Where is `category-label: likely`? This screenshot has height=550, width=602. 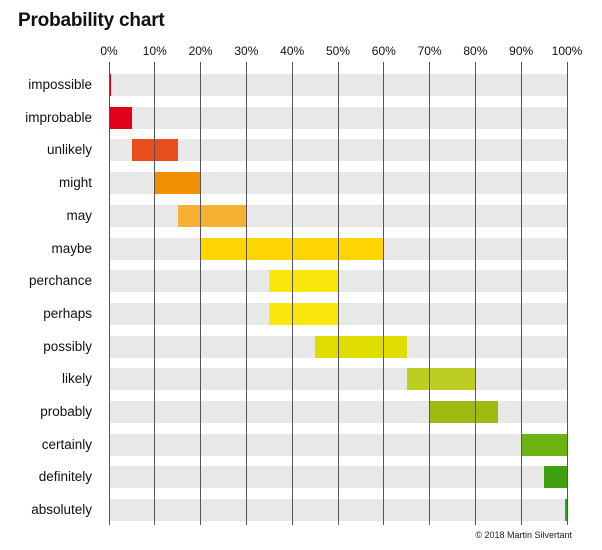 category-label: likely is located at coordinates (76, 379).